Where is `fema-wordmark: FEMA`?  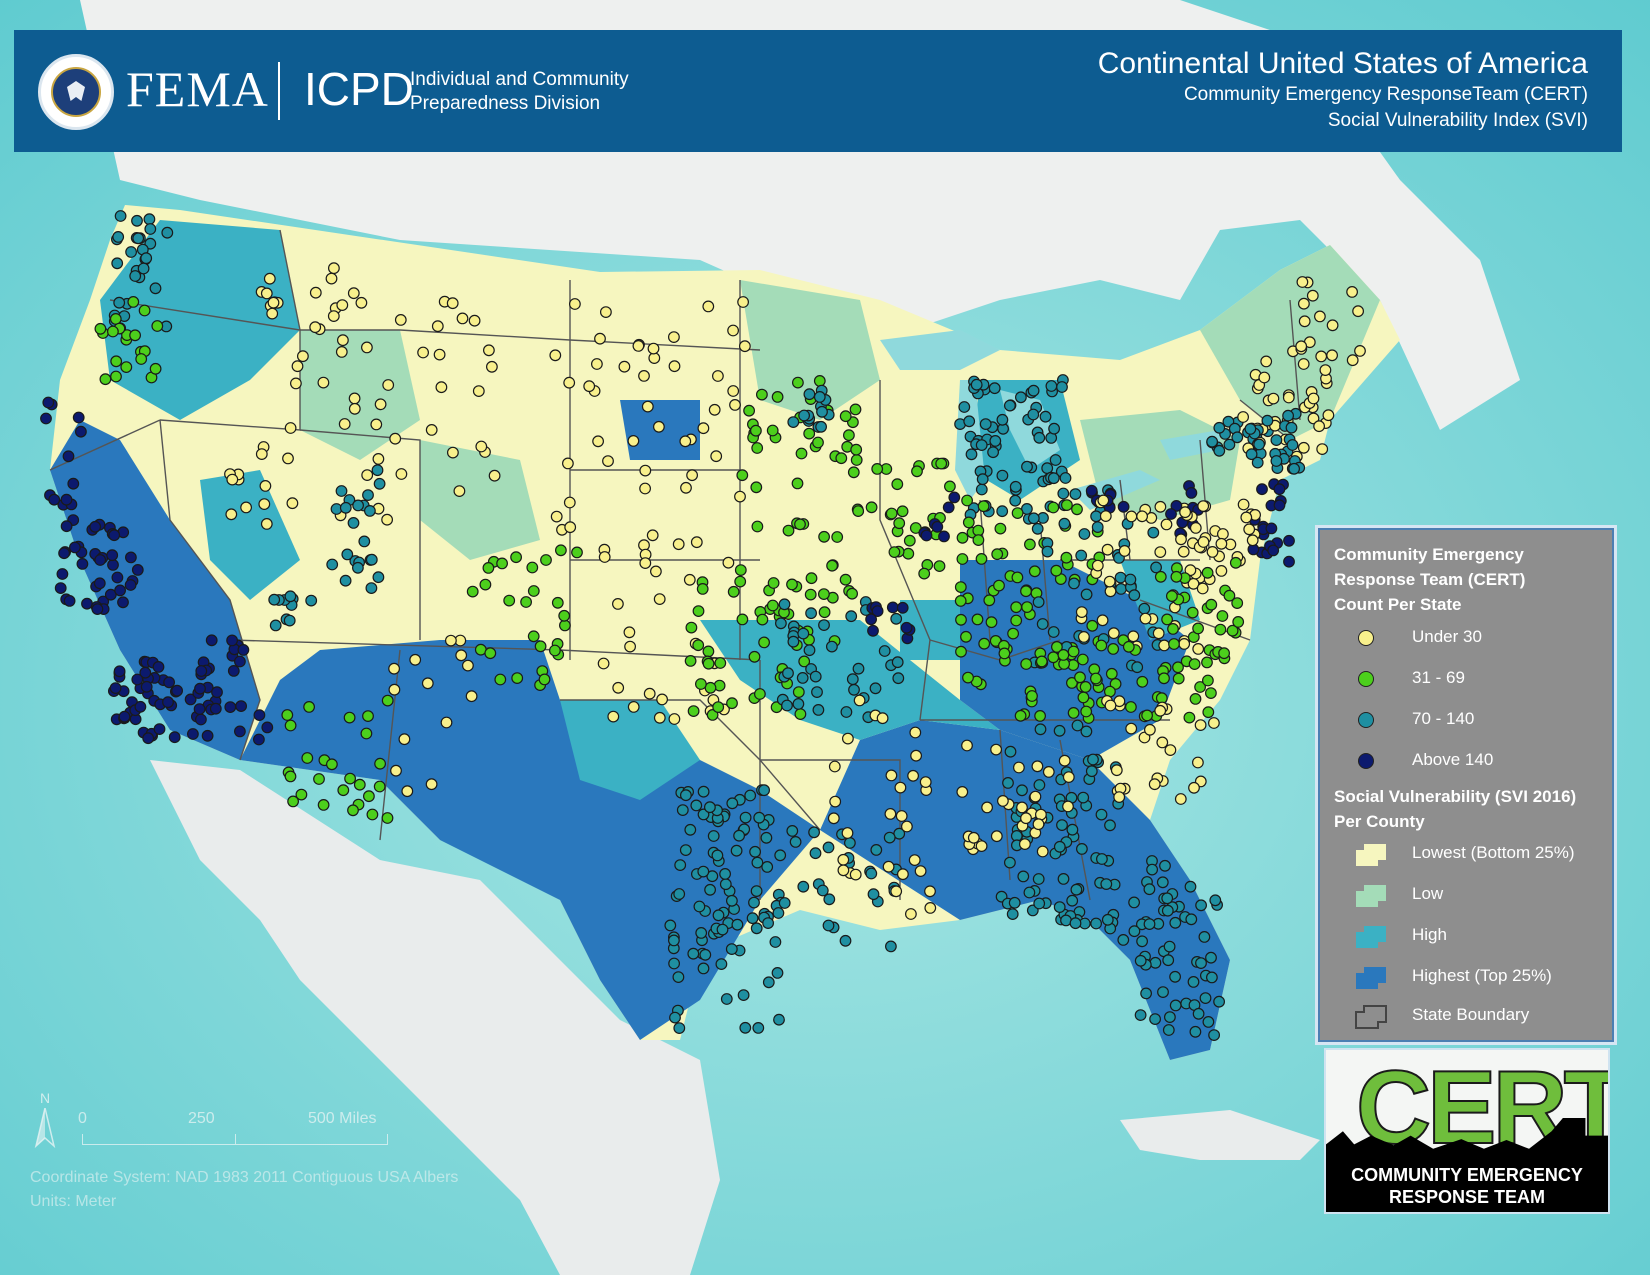
fema-wordmark: FEMA is located at coordinates (197, 89).